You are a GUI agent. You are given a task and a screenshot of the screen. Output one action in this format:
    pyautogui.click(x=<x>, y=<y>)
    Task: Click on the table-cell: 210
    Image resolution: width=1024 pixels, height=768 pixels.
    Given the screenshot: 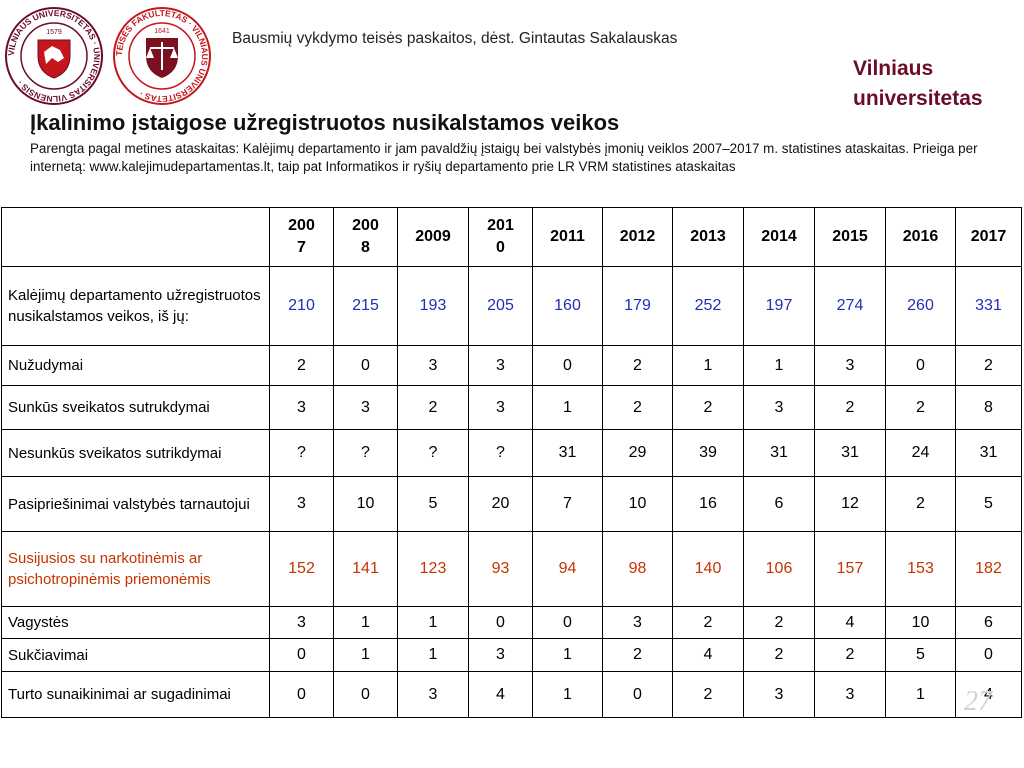 What is the action you would take?
    pyautogui.click(x=301, y=306)
    